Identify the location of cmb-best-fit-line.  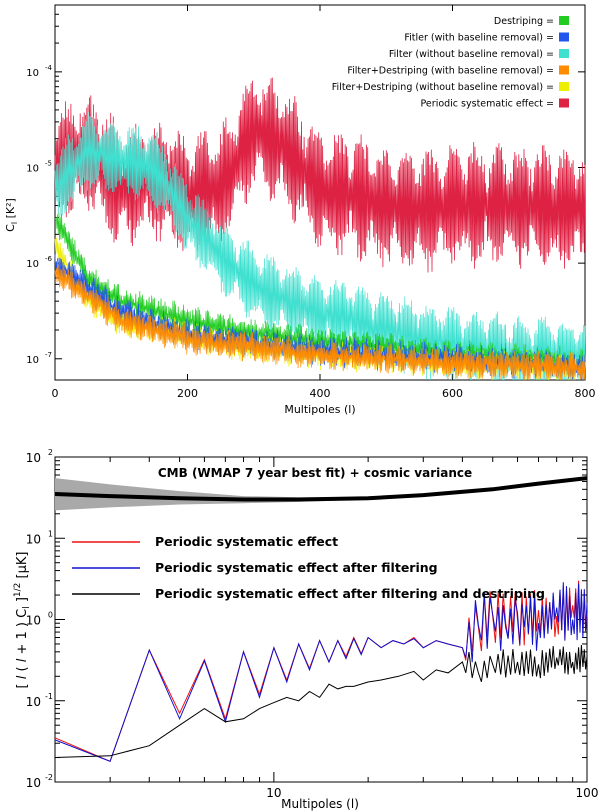
(321, 489).